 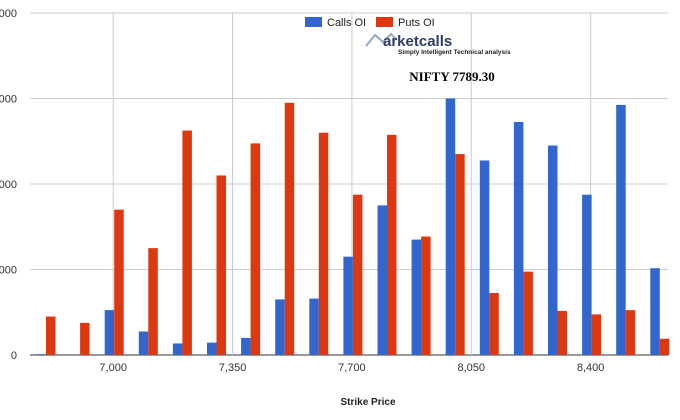 What do you see at coordinates (381, 39) in the screenshot?
I see `logo-chart-icon` at bounding box center [381, 39].